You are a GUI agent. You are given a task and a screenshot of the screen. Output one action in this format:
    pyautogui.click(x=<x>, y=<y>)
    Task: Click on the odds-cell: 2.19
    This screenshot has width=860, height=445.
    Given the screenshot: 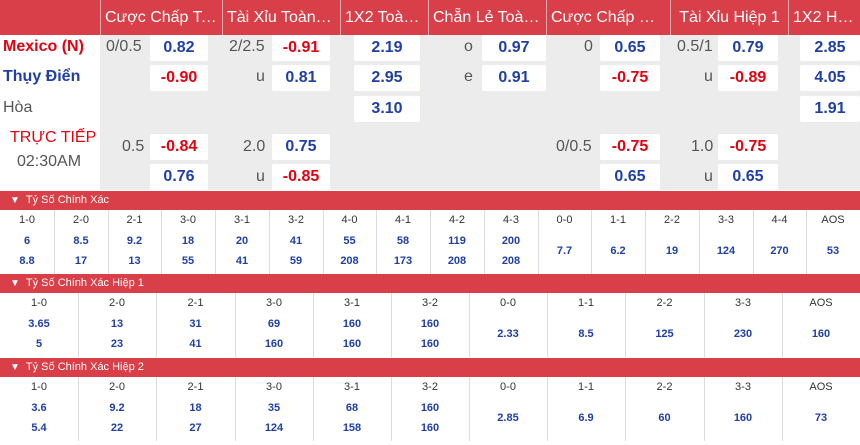 What is the action you would take?
    pyautogui.click(x=387, y=48)
    